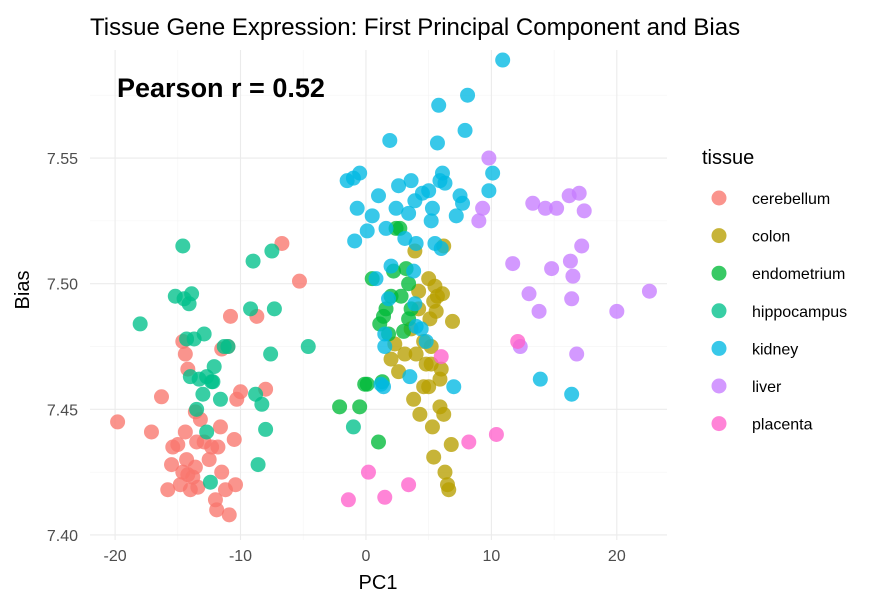  What do you see at coordinates (115, 556) in the screenshot?
I see `x-tick-label: -20` at bounding box center [115, 556].